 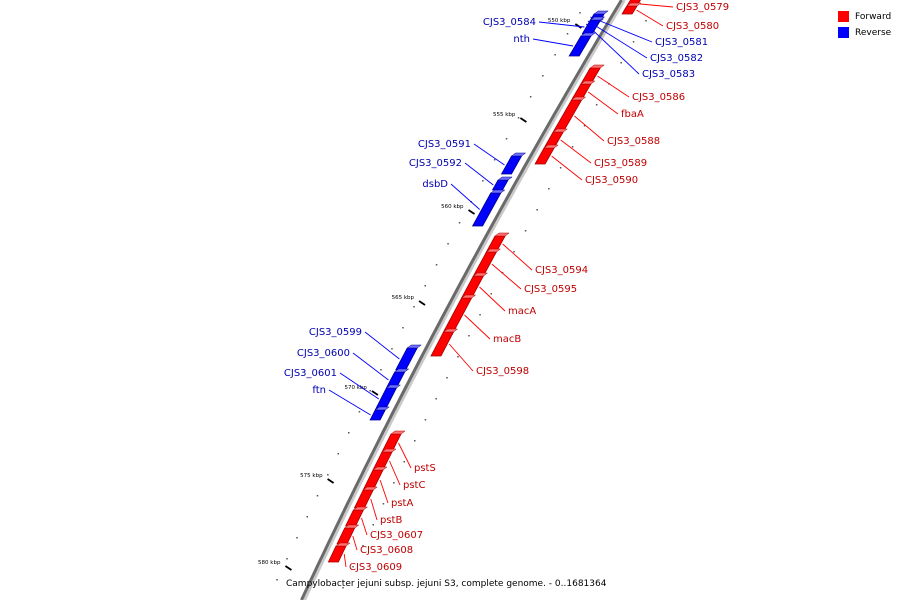 I want to click on gene-label-CJS3_0599: CJS3_0599, so click(x=335, y=332).